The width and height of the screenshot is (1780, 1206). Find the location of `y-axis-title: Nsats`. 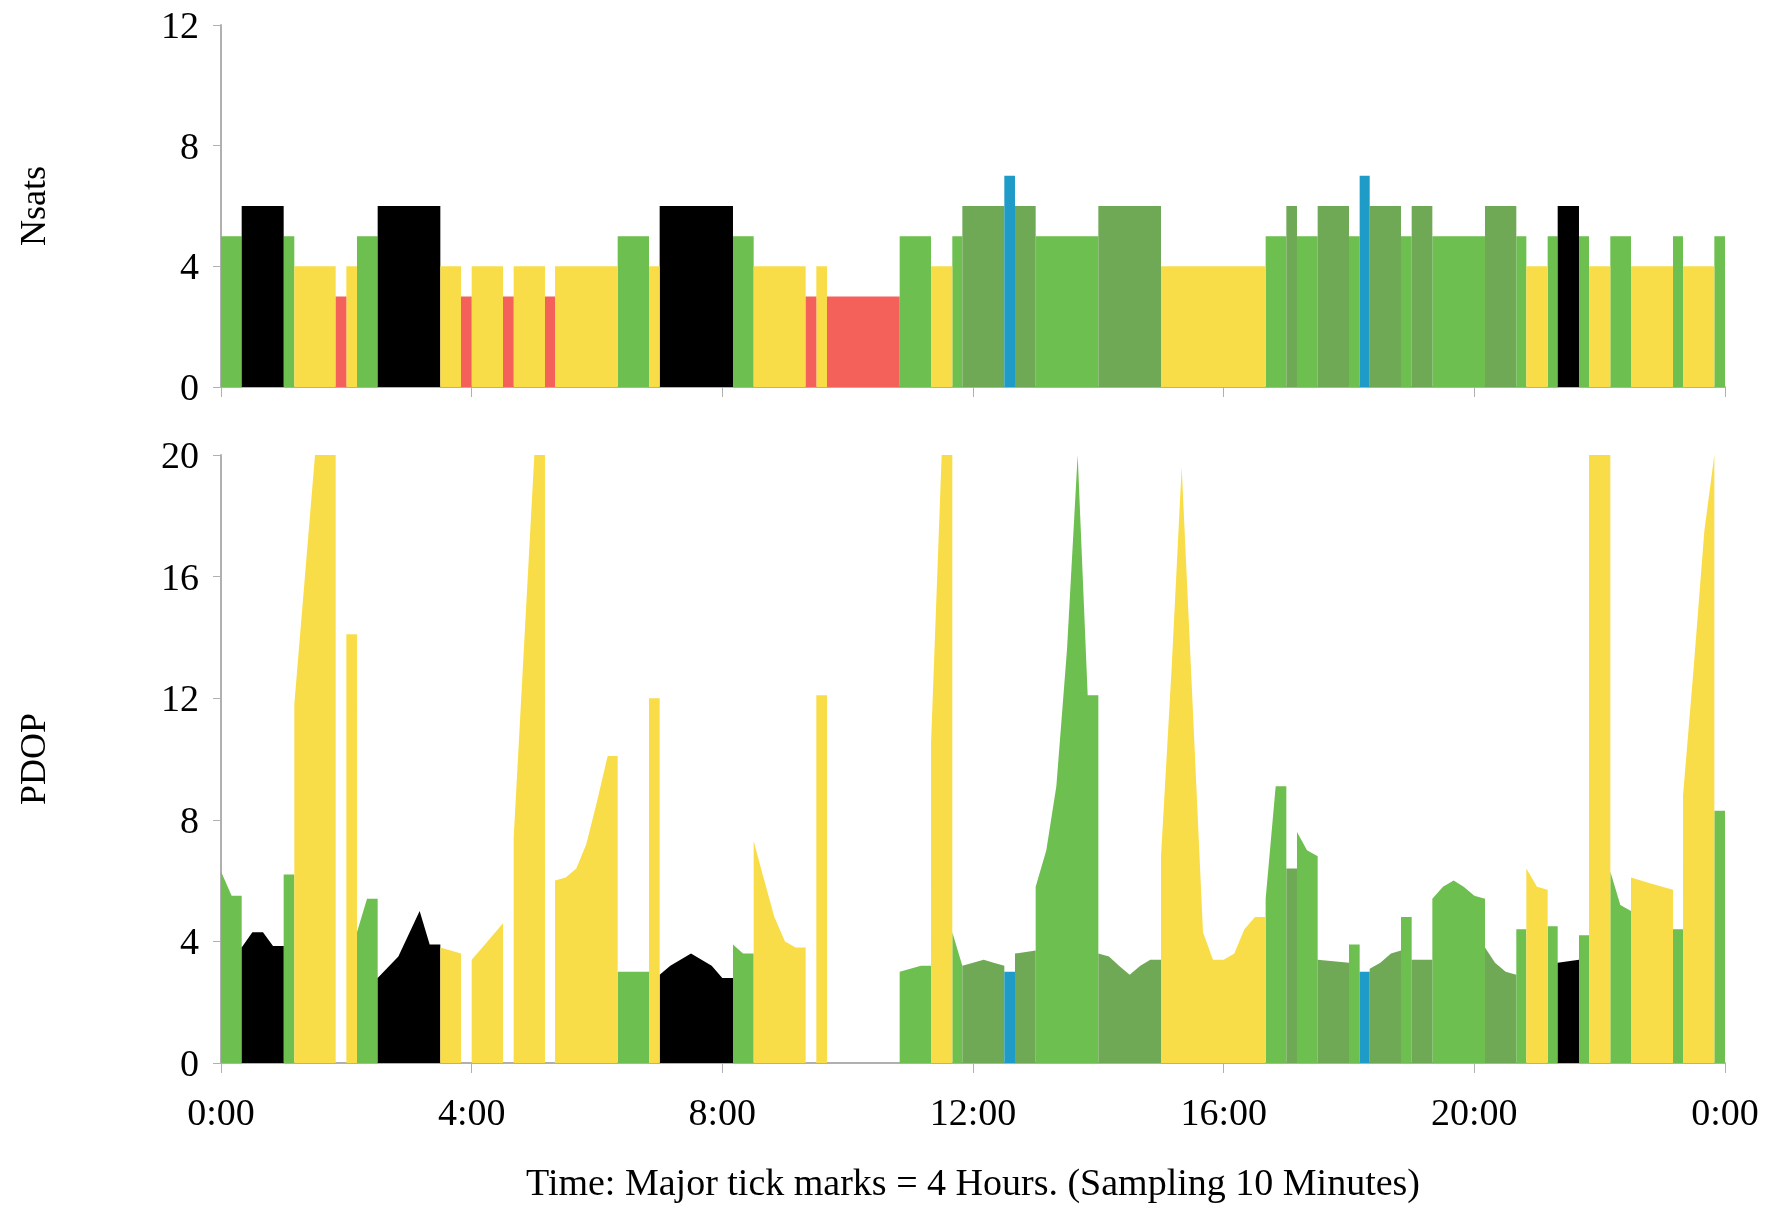

y-axis-title: Nsats is located at coordinates (33, 206).